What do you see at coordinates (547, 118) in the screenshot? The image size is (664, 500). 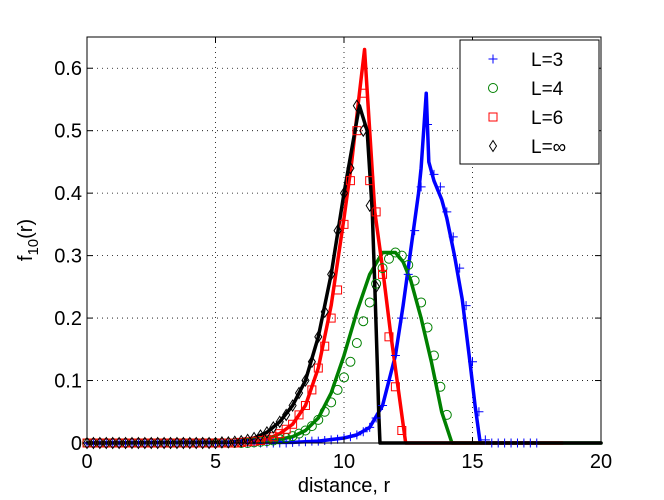 I see `legend-label-3: L=6` at bounding box center [547, 118].